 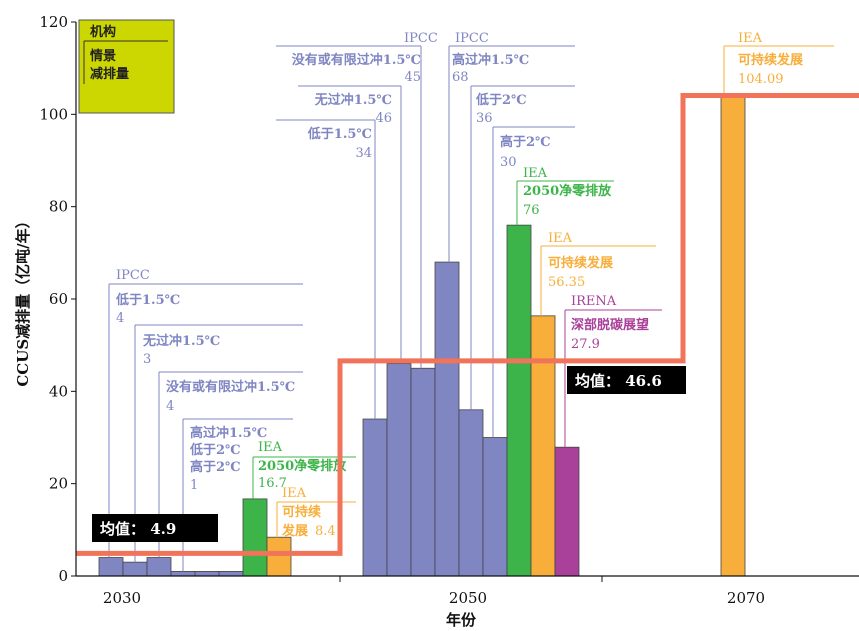 I want to click on y-tick-label-20: 20, so click(x=58, y=484).